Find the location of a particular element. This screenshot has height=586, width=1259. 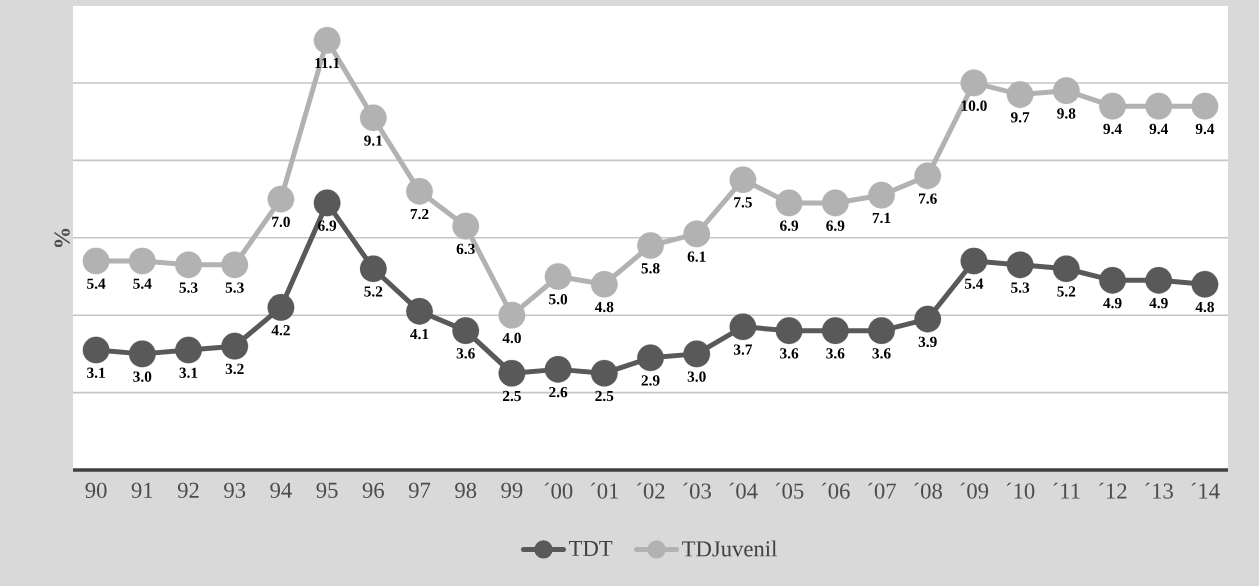

x-tick-label: ´06 is located at coordinates (835, 490).